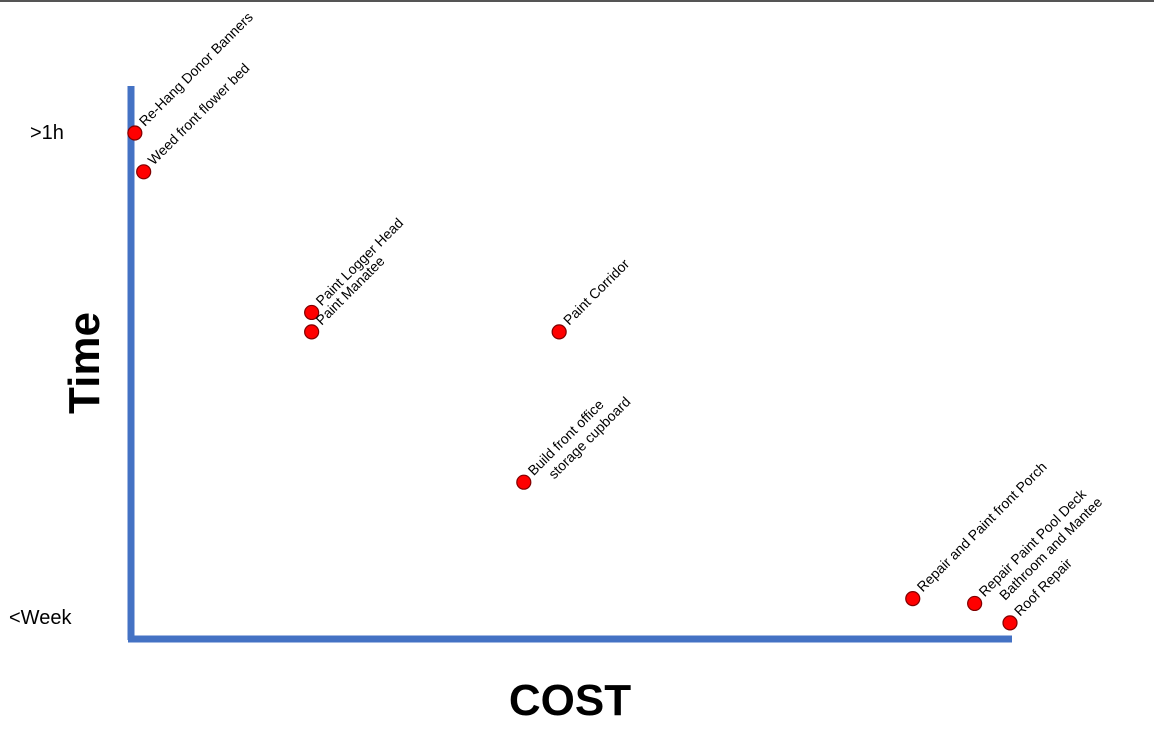 Image resolution: width=1154 pixels, height=732 pixels. I want to click on point-label-line: Repair Paint Pool Deck, so click(1032, 542).